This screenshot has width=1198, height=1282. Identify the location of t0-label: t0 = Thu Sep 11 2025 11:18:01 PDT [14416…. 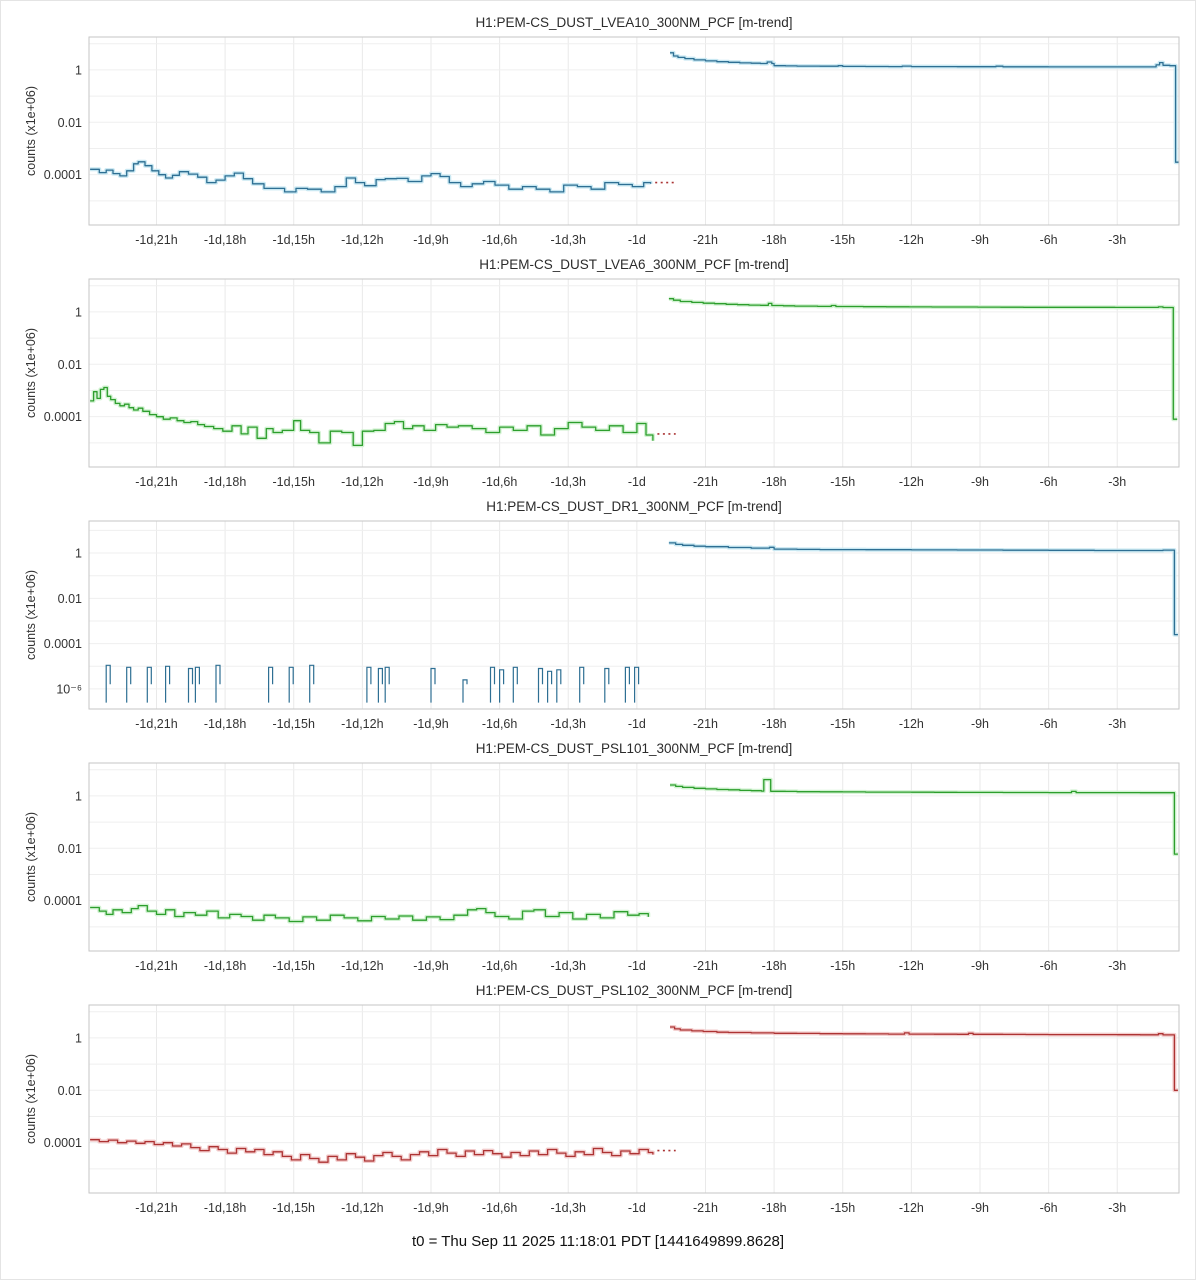
(598, 1241).